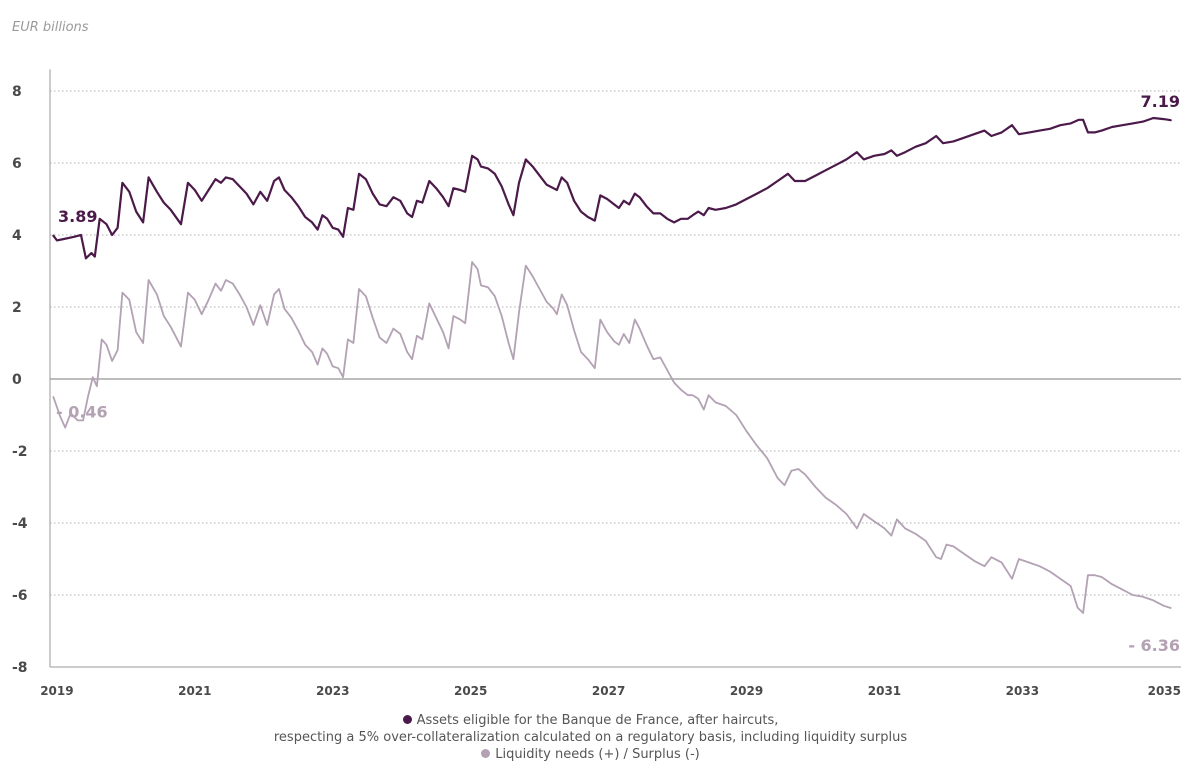  Describe the element at coordinates (884, 691) in the screenshot. I see `x-tick-label: 2031` at that location.